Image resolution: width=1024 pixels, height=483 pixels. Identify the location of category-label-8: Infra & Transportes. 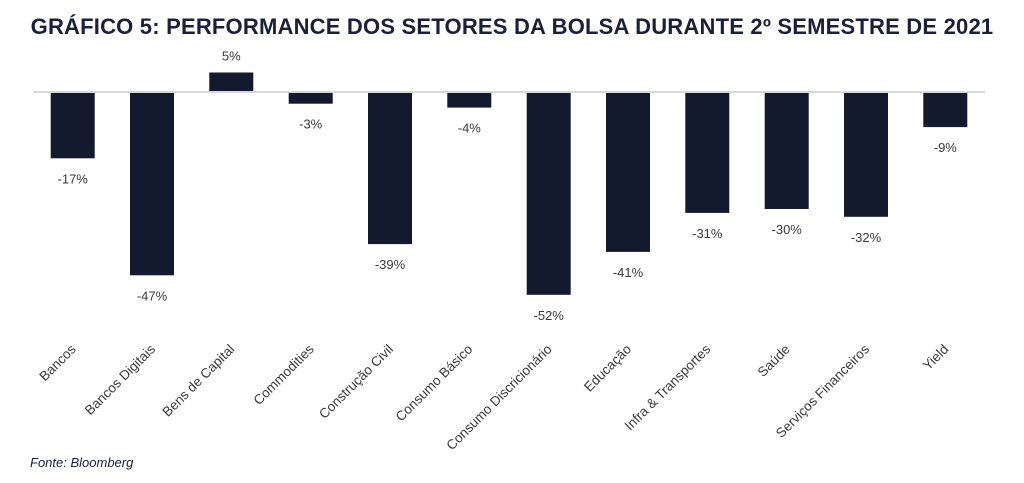
(668, 387).